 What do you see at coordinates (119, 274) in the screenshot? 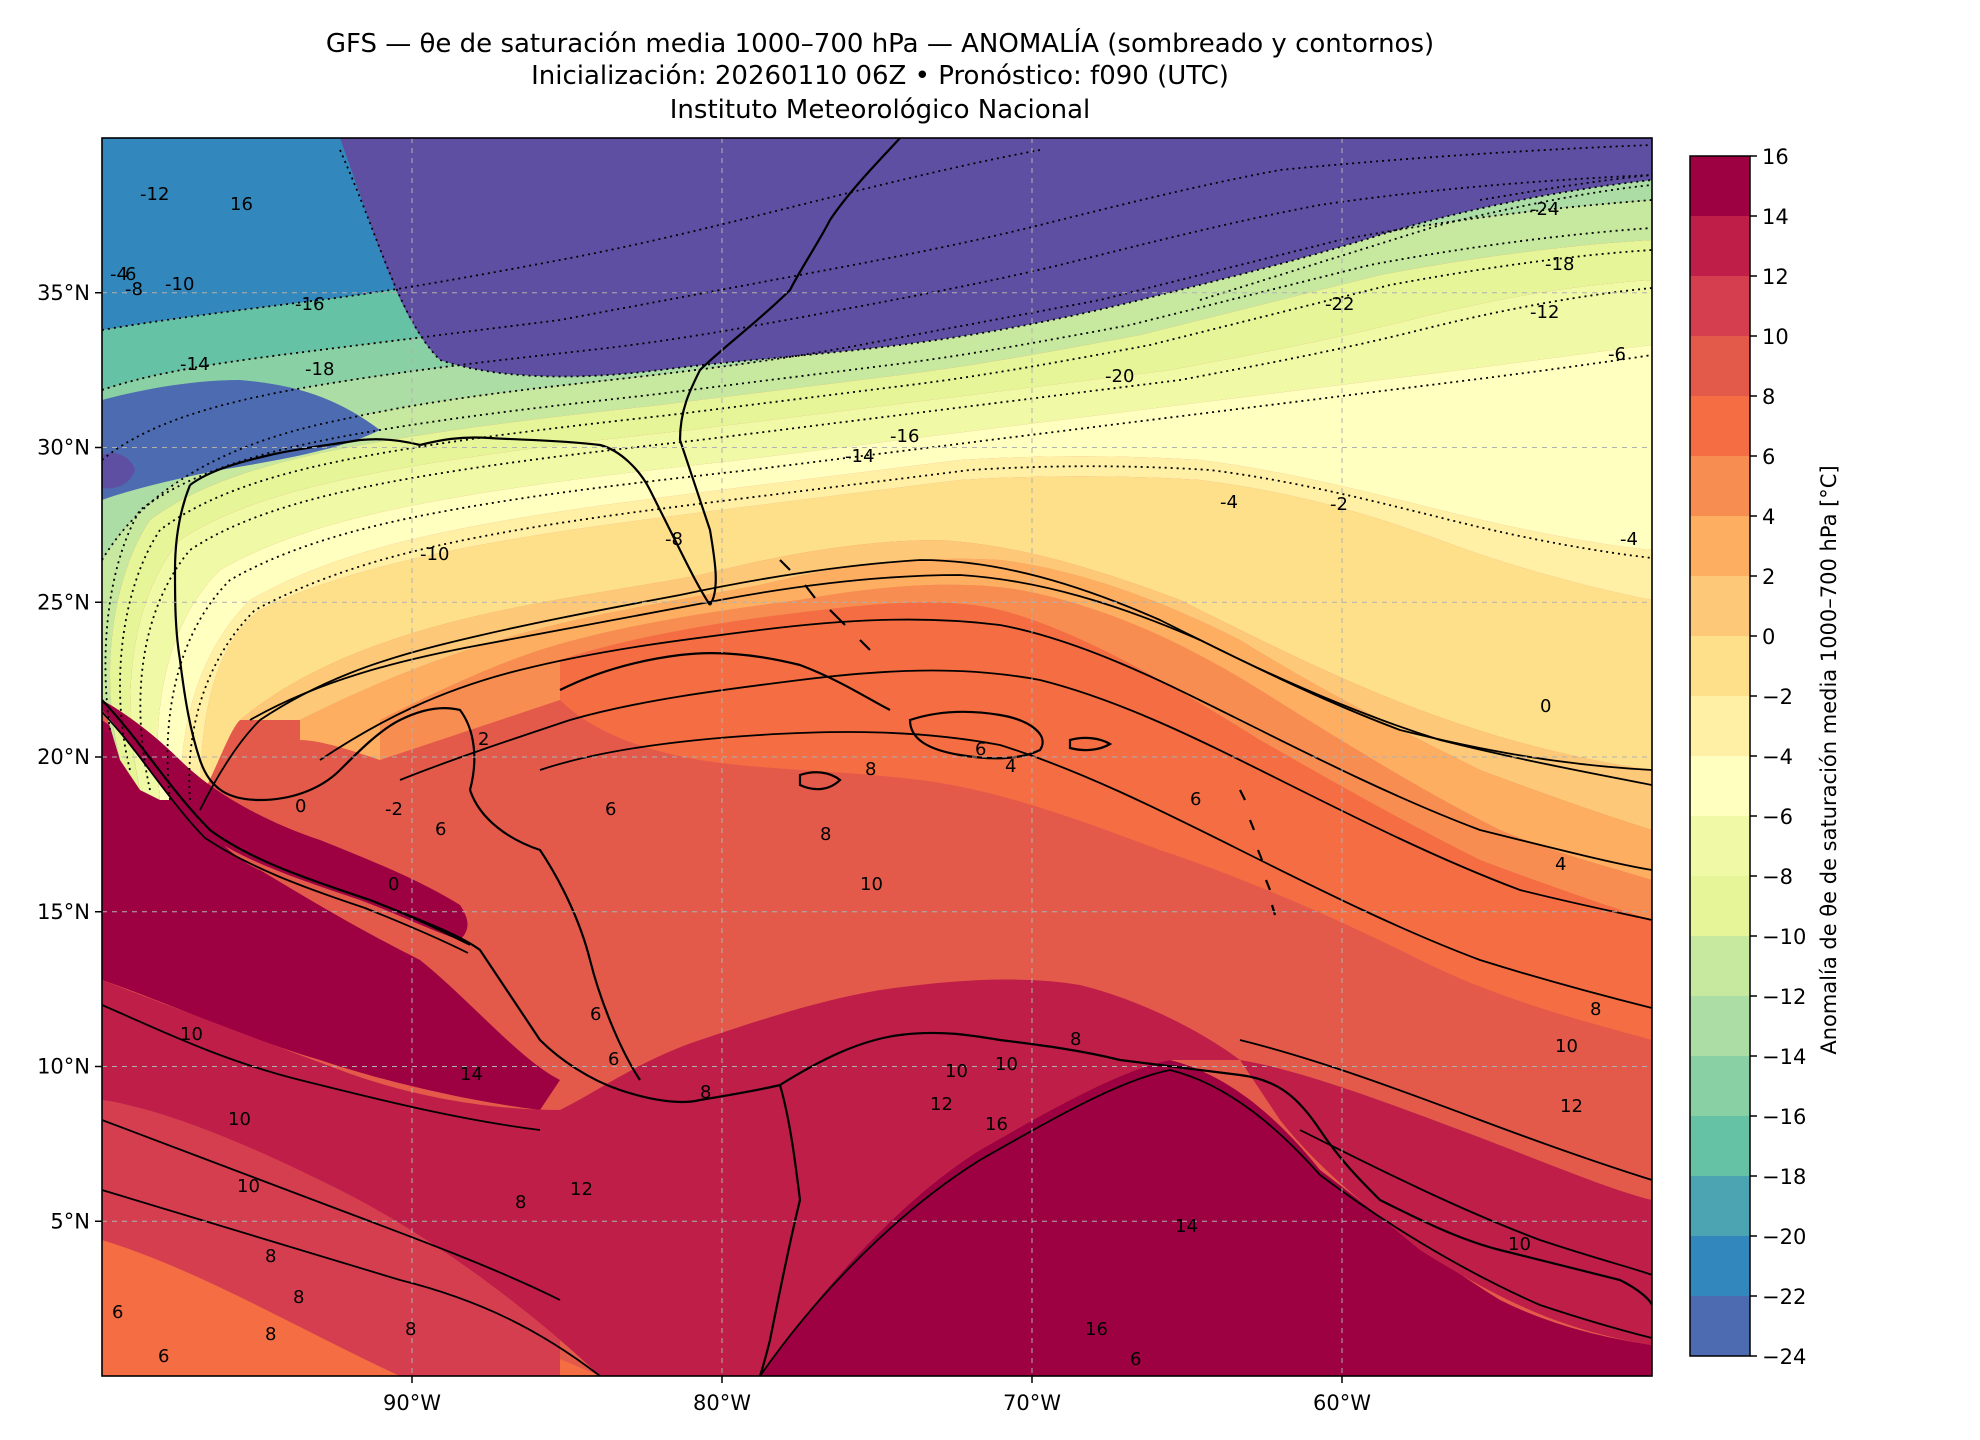
I see `contour-label-neg4: -4` at bounding box center [119, 274].